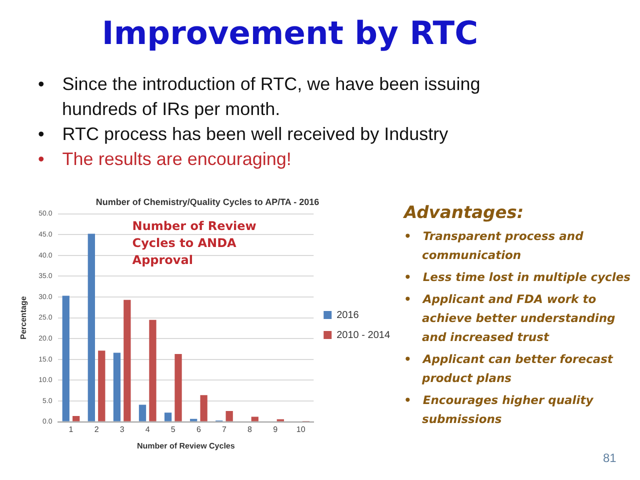 The height and width of the screenshot is (480, 640). I want to click on x-tick-label: 10, so click(301, 429).